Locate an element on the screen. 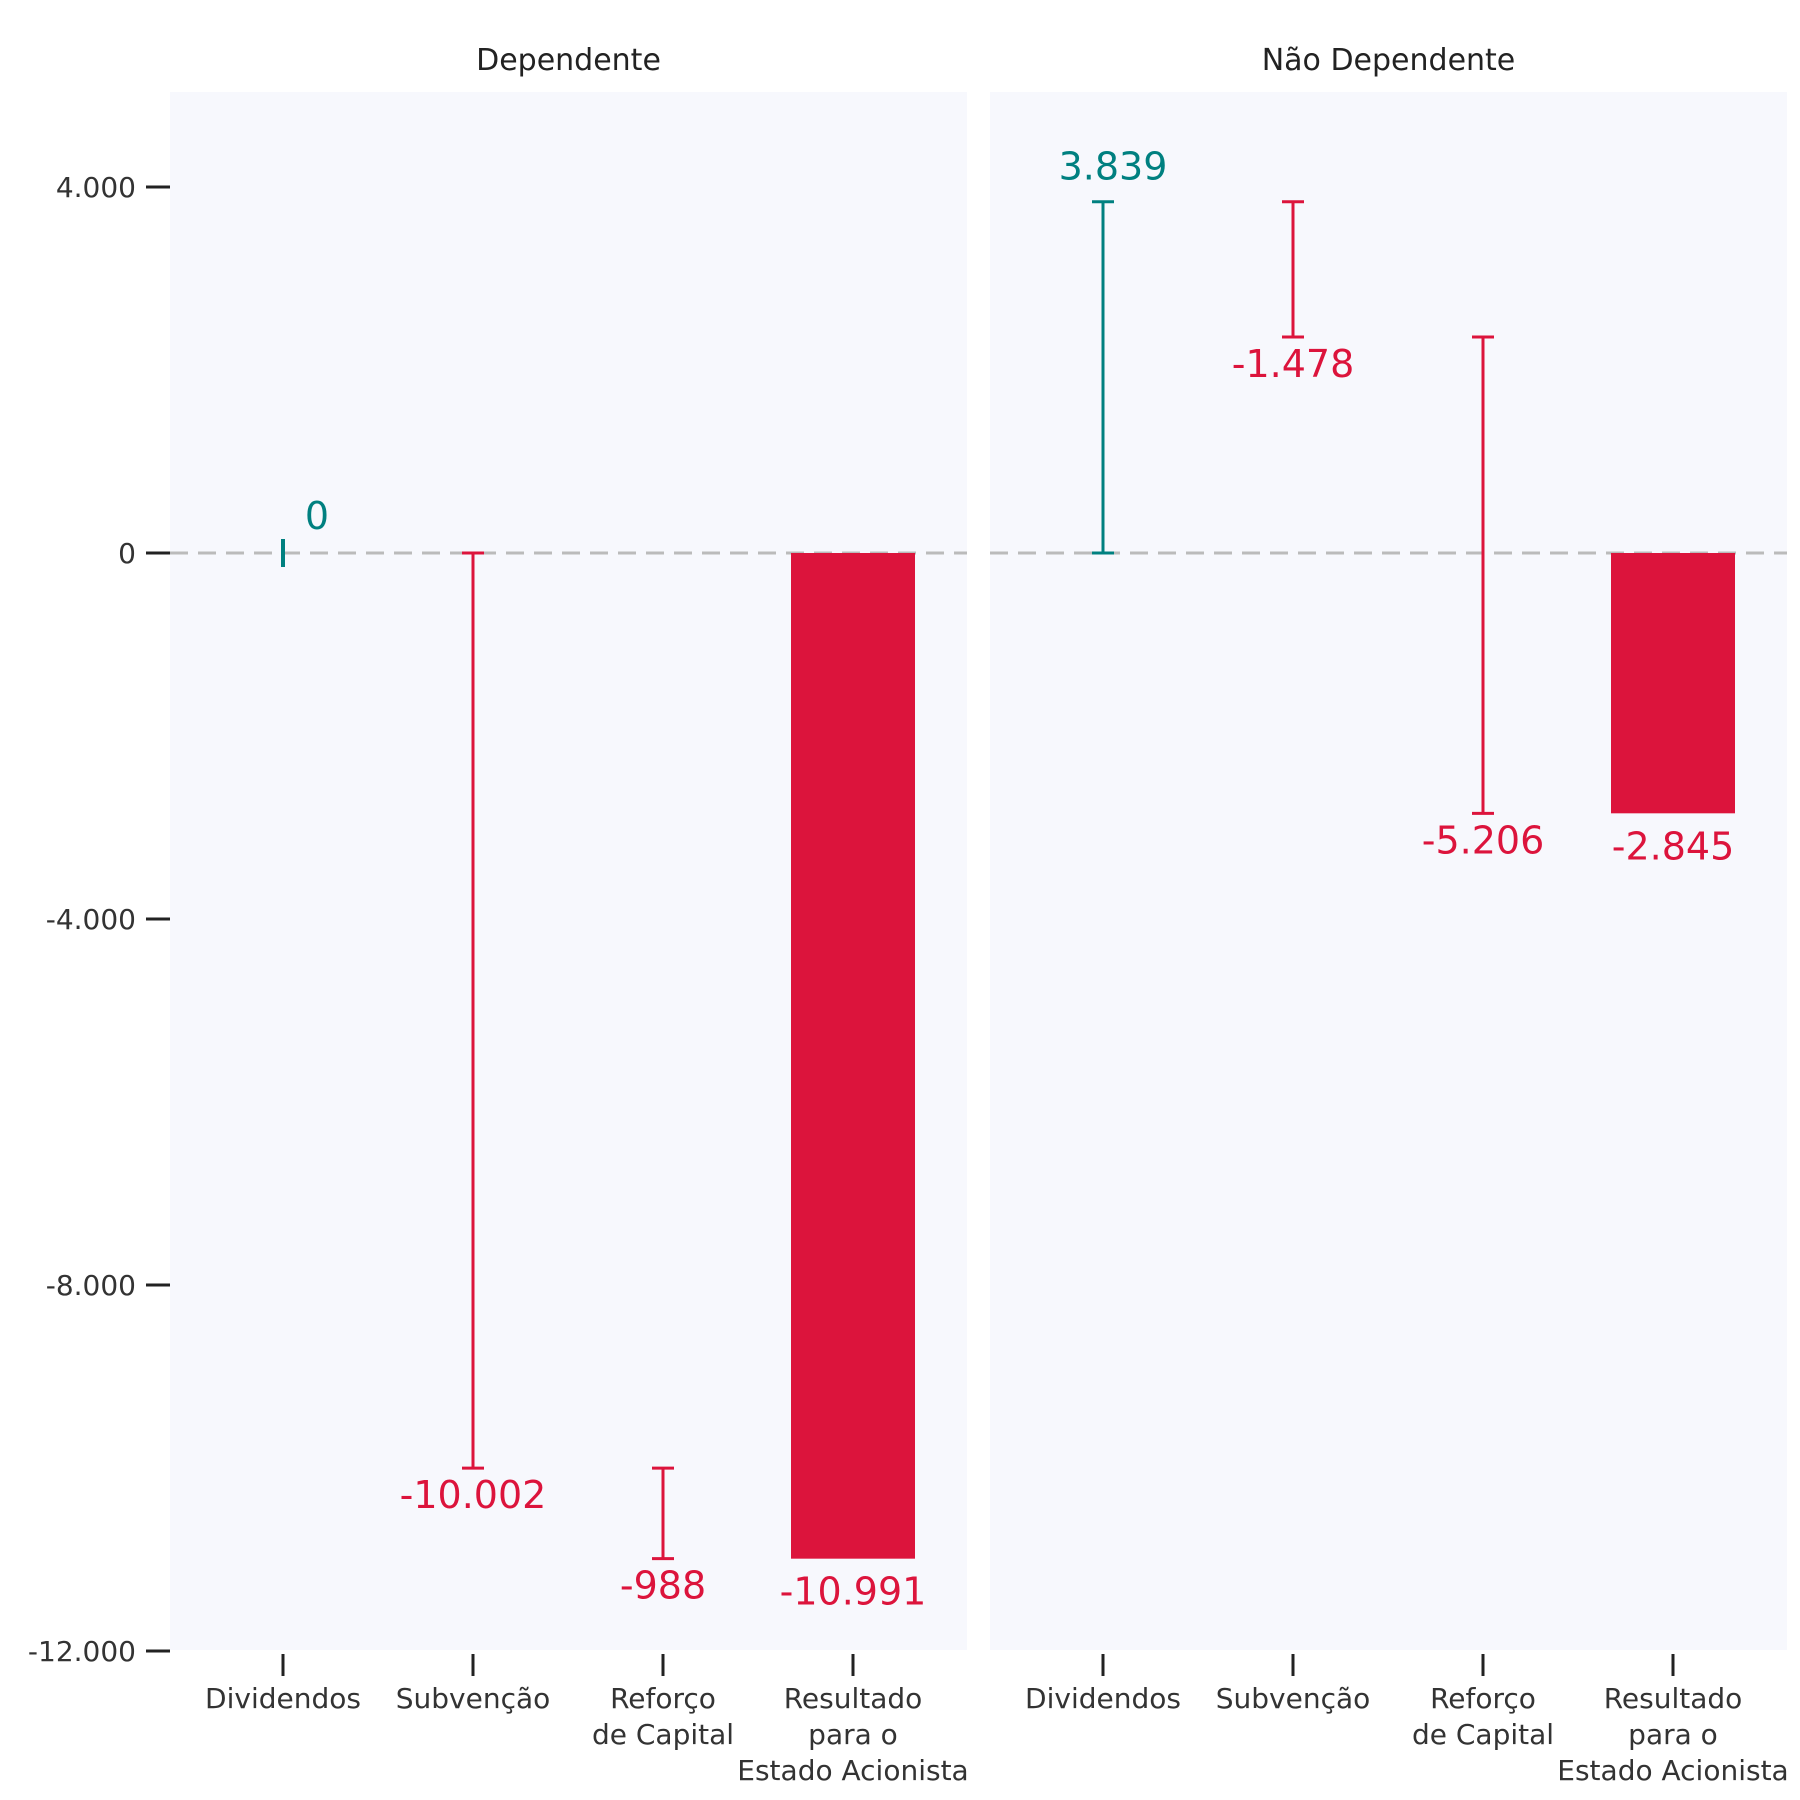  data-label: -10.991 is located at coordinates (853, 1592).